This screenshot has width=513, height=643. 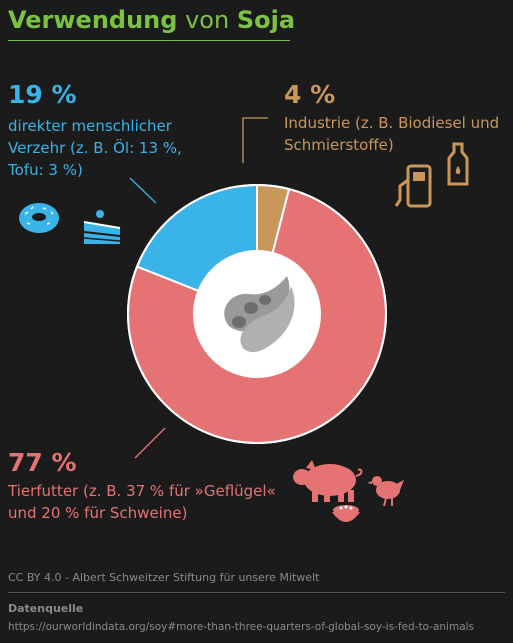 What do you see at coordinates (266, 20) in the screenshot?
I see `title-part-3: Soja` at bounding box center [266, 20].